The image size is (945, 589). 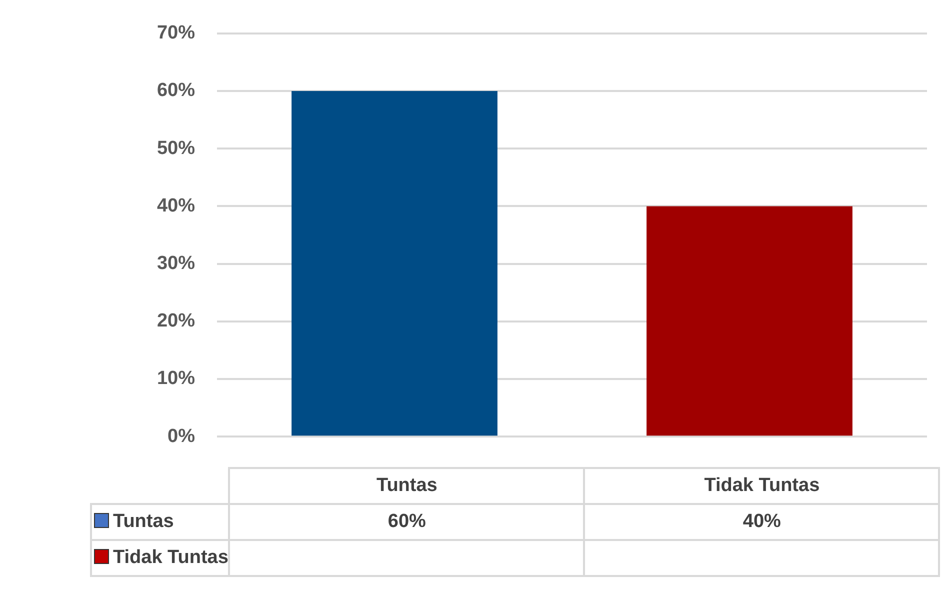 I want to click on y-tick-label: 0%, so click(x=182, y=436).